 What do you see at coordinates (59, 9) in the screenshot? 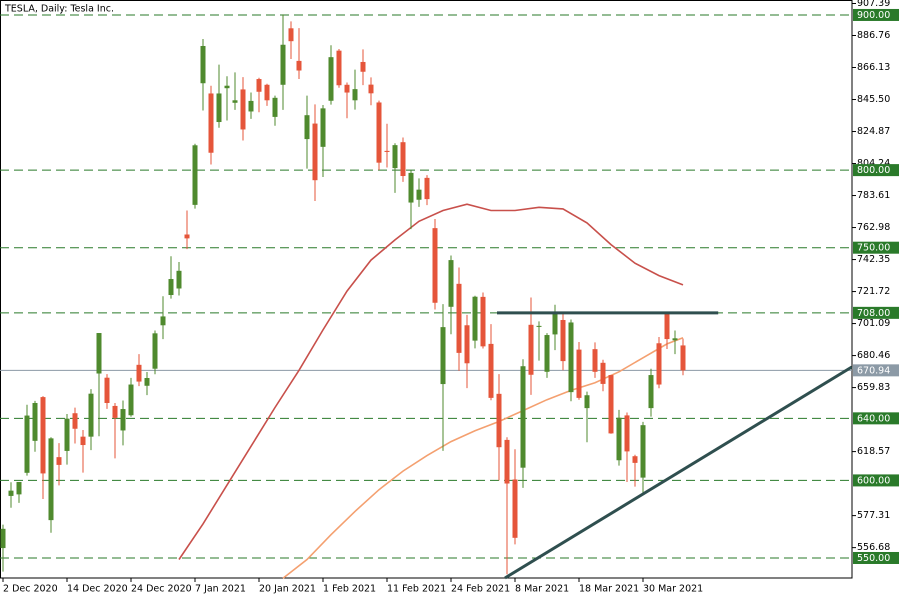
I see `chart-title: TESLA, Daily: Tesla Inc.` at bounding box center [59, 9].